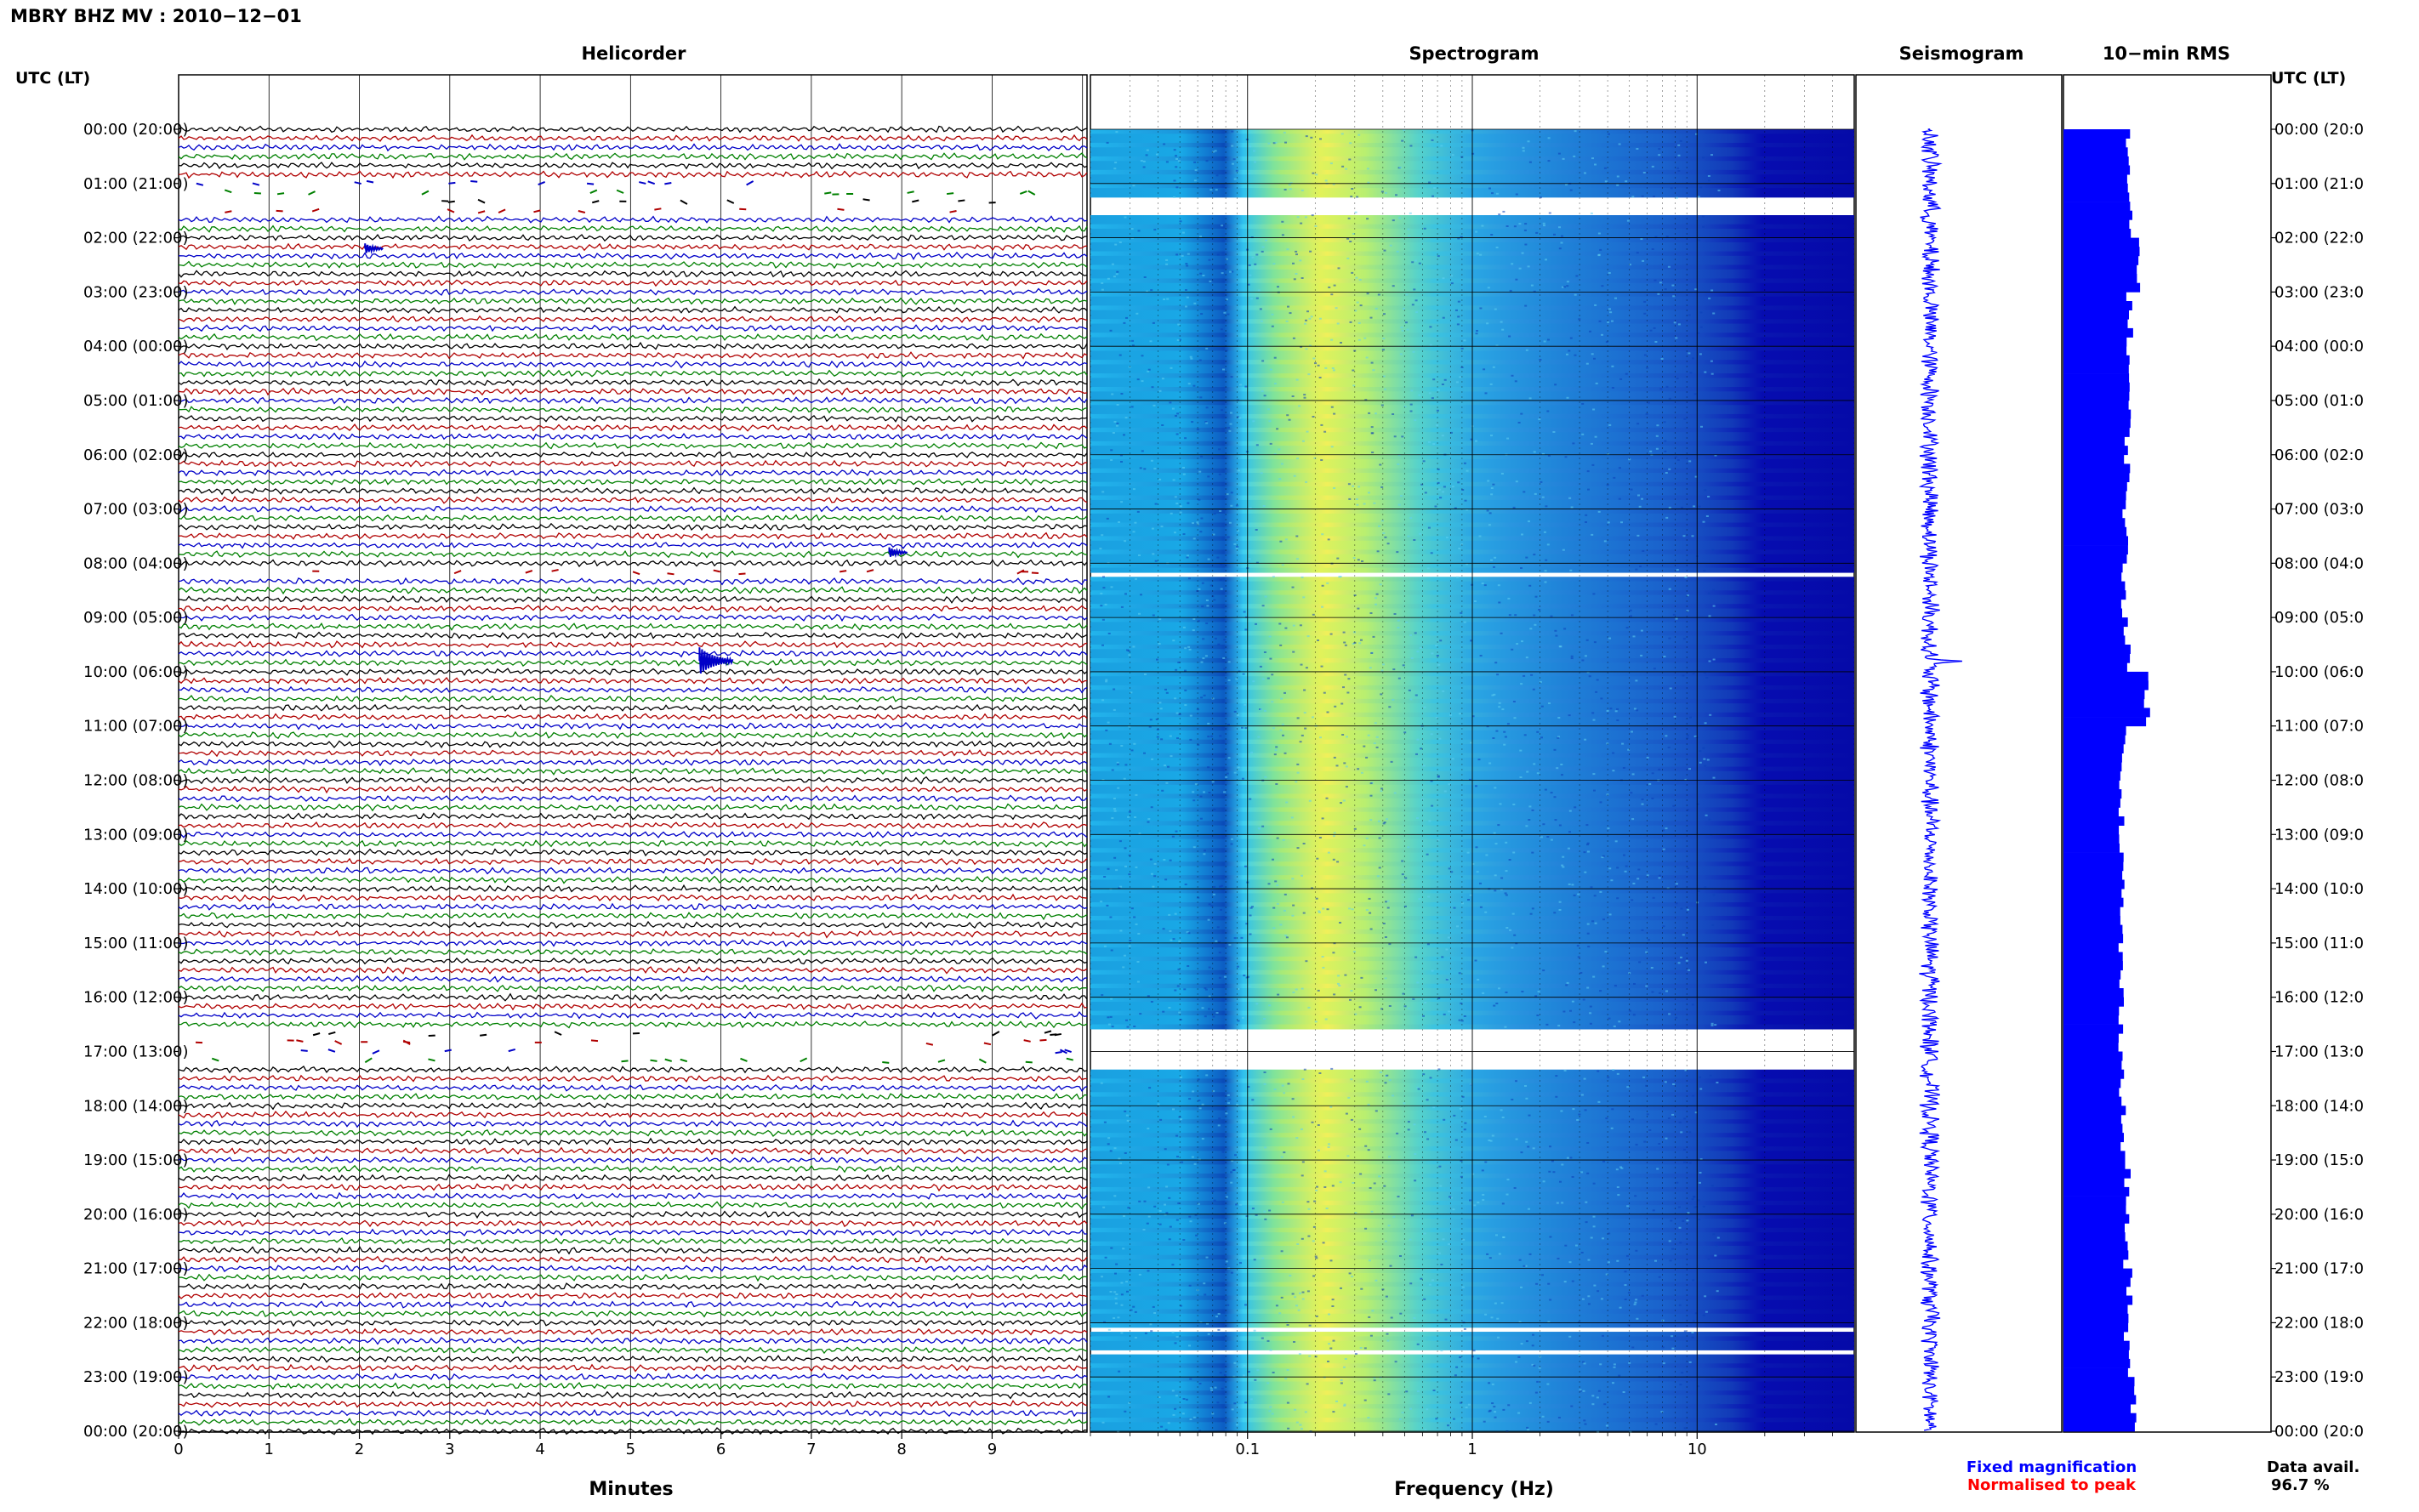  I want to click on time-label-right: 08:00 (04:0, so click(2319, 563).